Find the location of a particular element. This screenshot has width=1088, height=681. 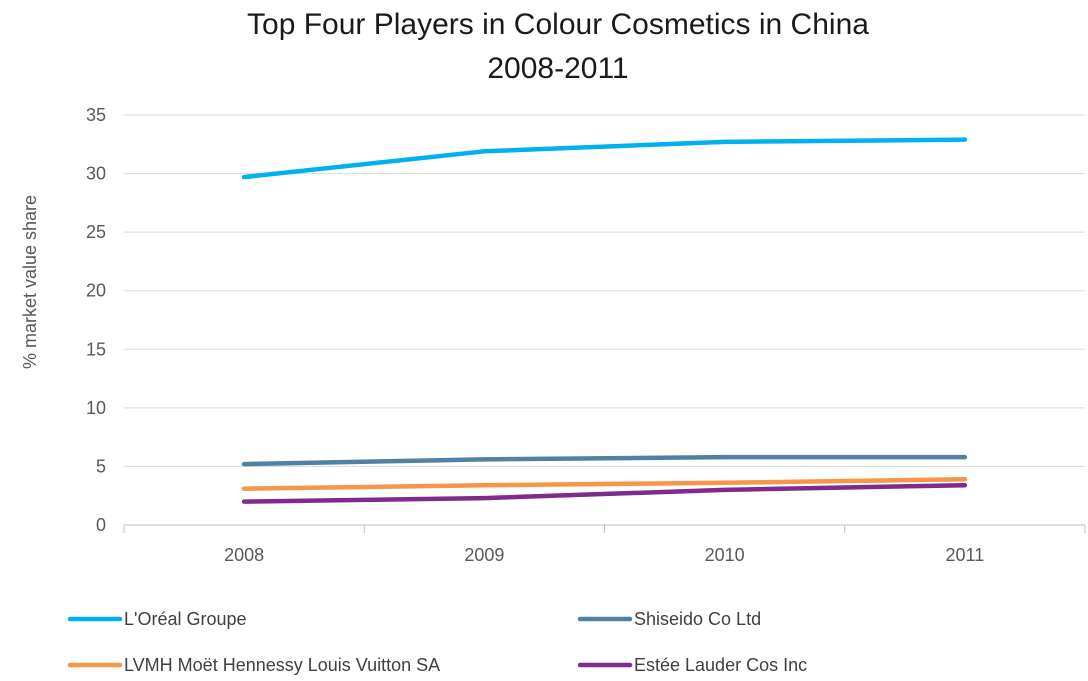

y-axis-title: % market value share is located at coordinates (30, 282).